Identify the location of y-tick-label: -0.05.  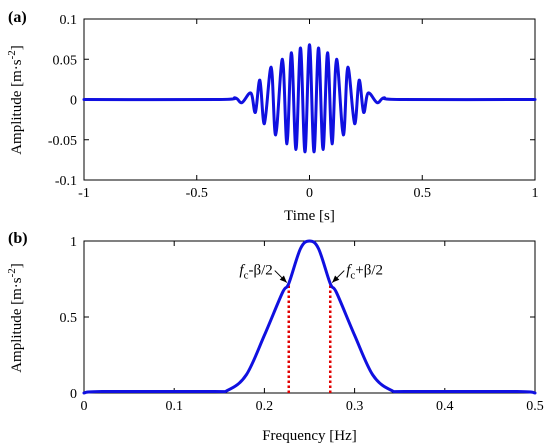
(62, 141).